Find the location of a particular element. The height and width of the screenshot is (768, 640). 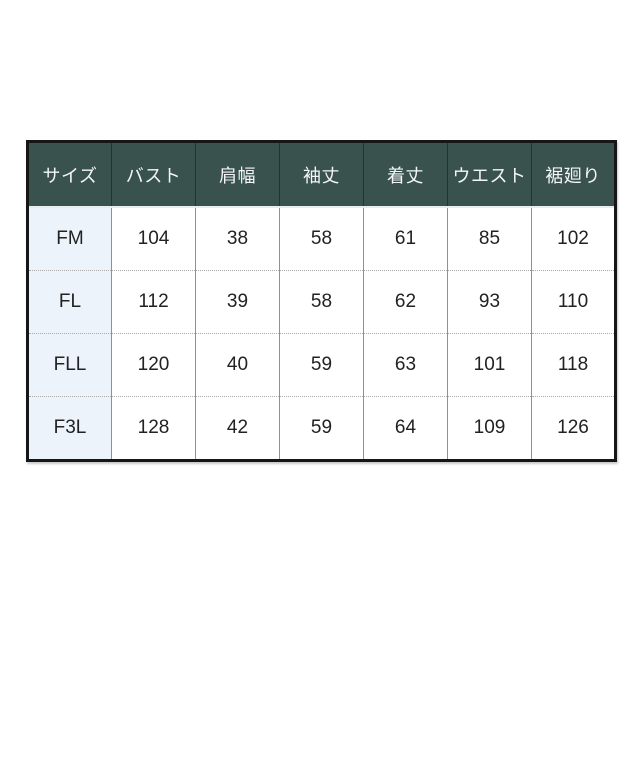

size-label-cell: FL is located at coordinates (69, 302).